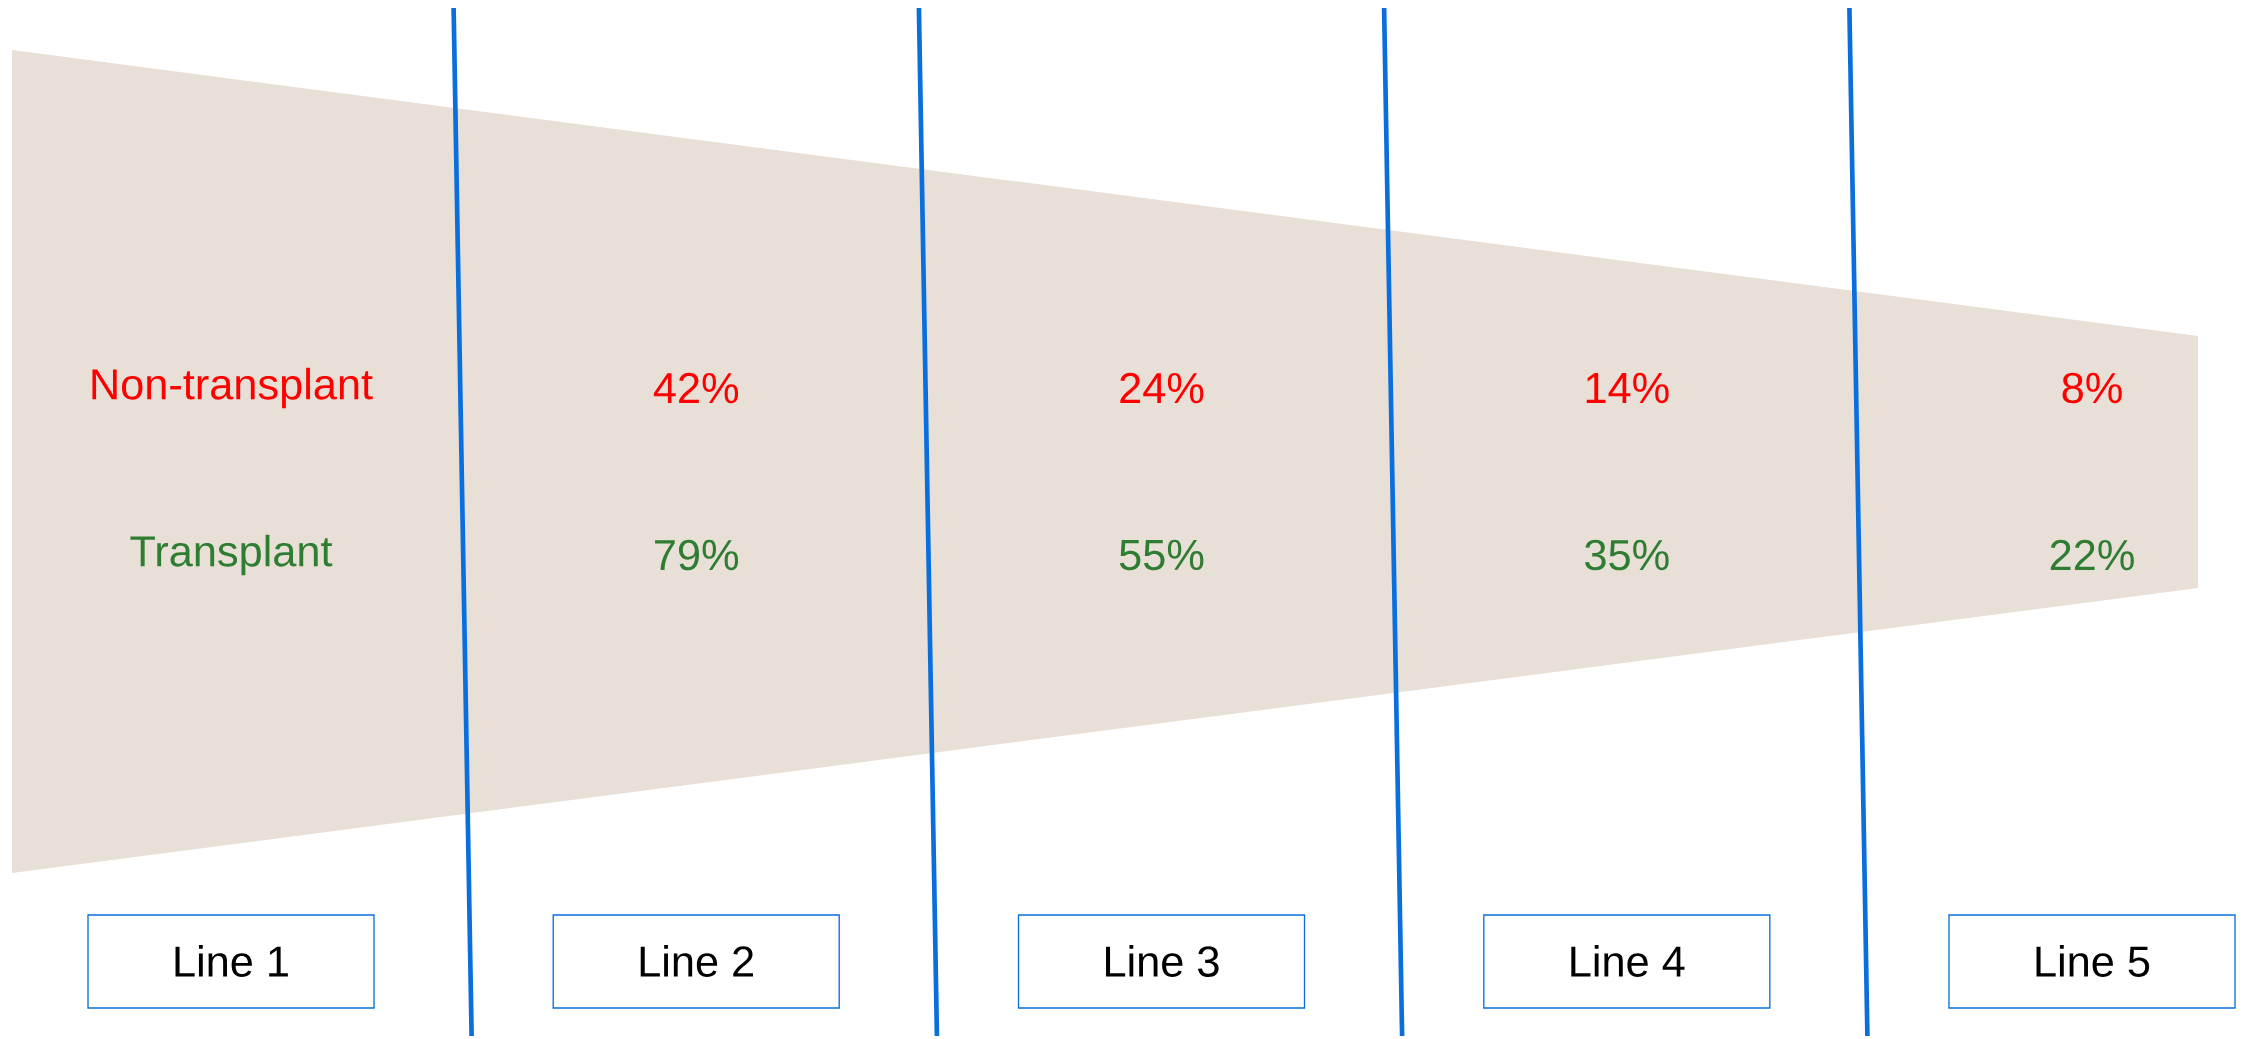 This screenshot has height=1039, width=2243. What do you see at coordinates (2092, 388) in the screenshot?
I see `data-label: 8%` at bounding box center [2092, 388].